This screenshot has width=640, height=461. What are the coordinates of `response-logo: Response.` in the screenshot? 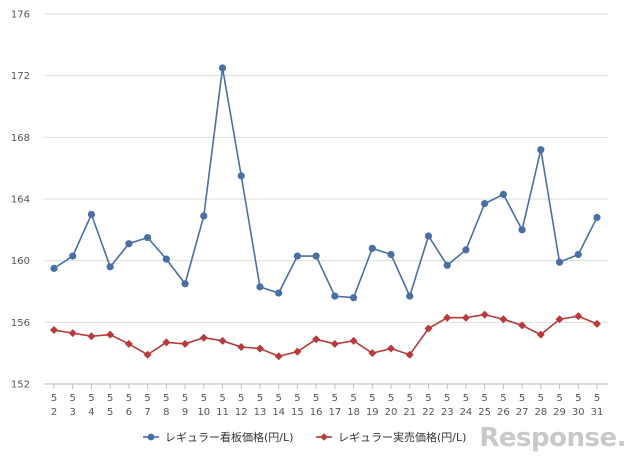 It's located at (552, 438).